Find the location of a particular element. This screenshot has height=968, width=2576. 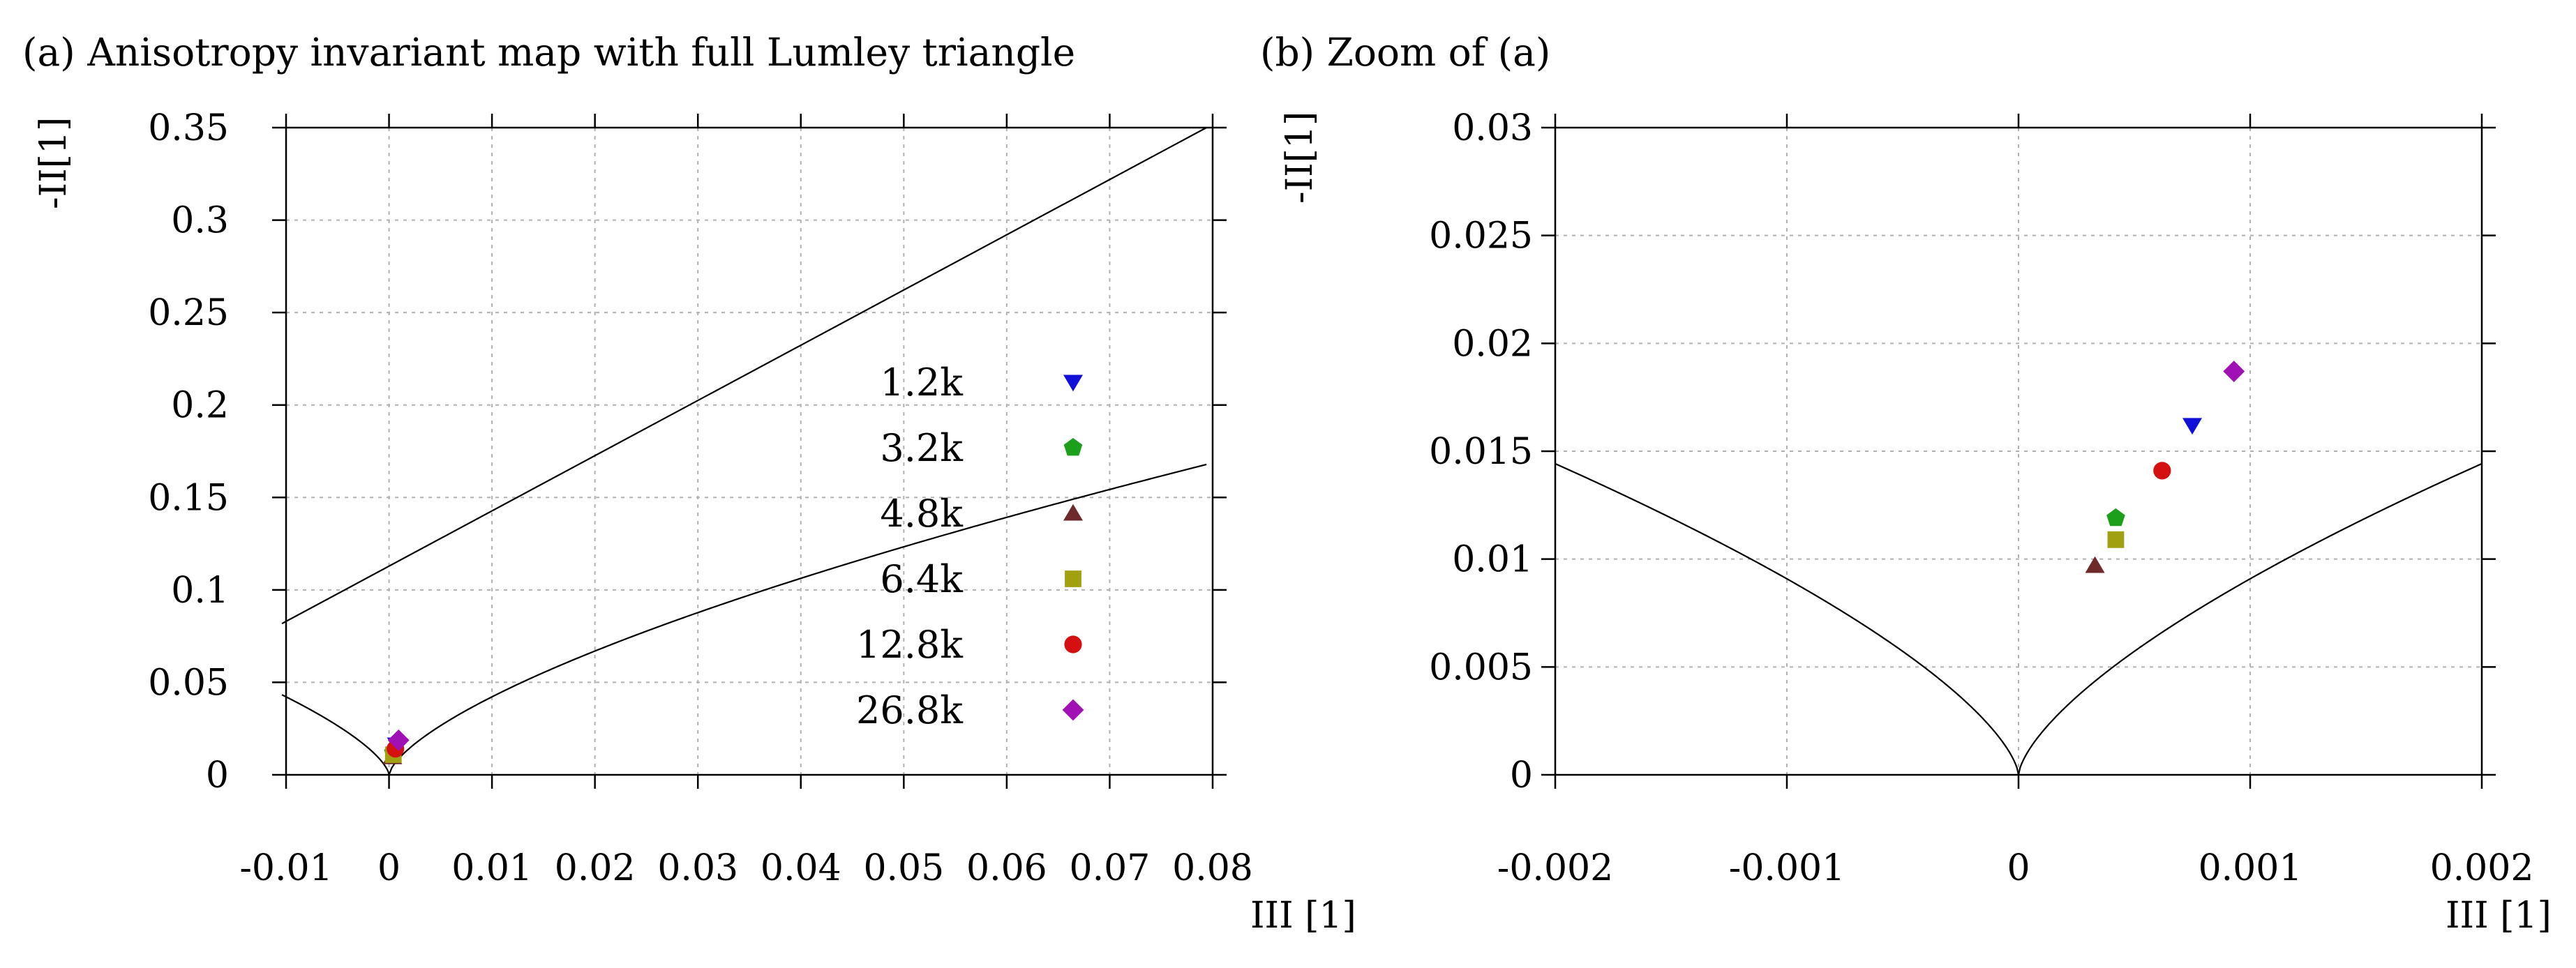

x-tick-label: 0.002 is located at coordinates (2482, 868).